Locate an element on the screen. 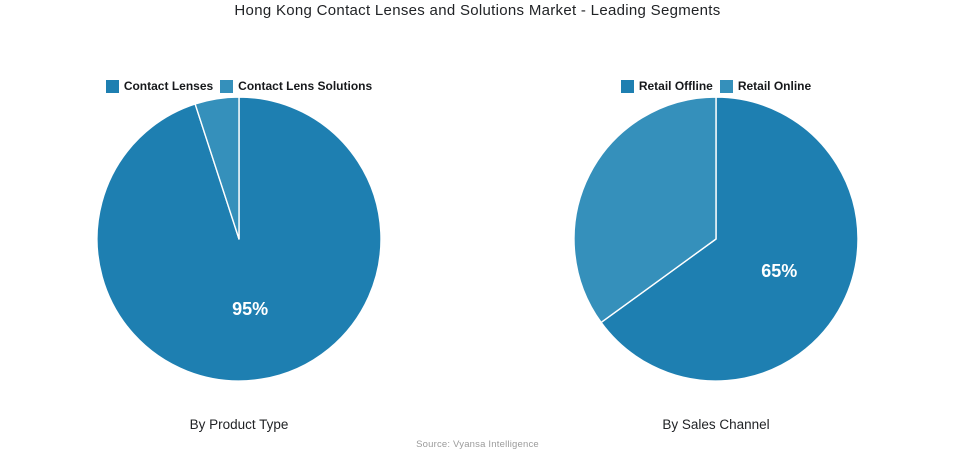  chart-caption-product-type: By Product Type is located at coordinates (239, 424).